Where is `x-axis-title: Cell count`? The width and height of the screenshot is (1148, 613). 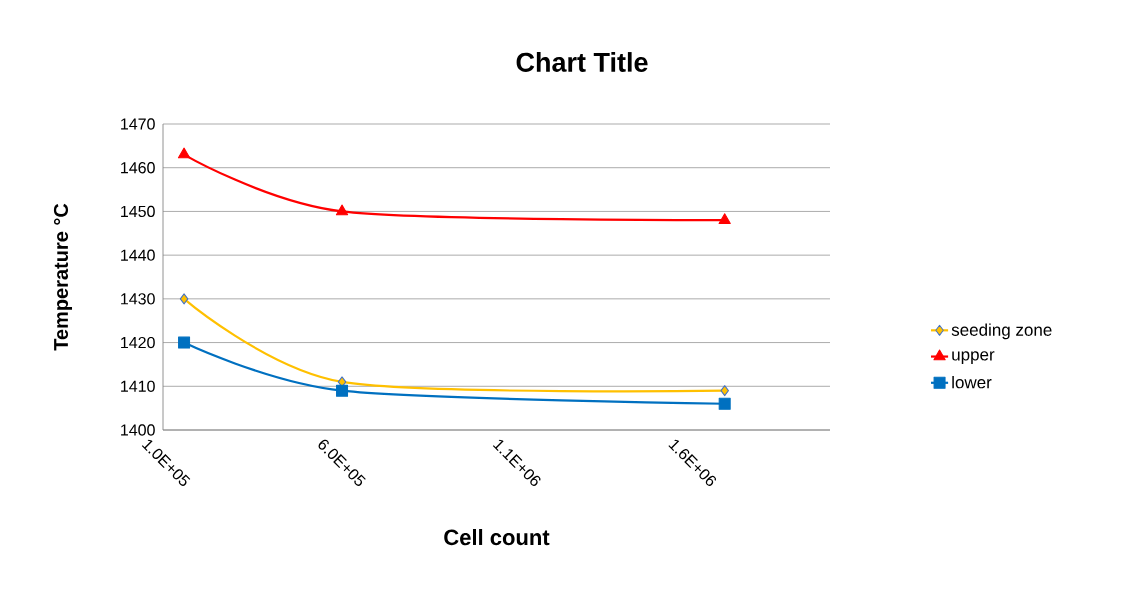 x-axis-title: Cell count is located at coordinates (497, 537).